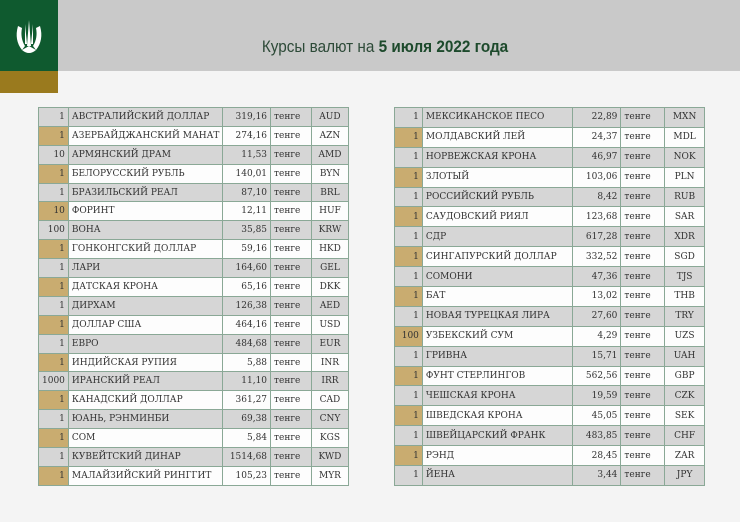 The height and width of the screenshot is (522, 740). What do you see at coordinates (370, 35) in the screenshot?
I see `header-band` at bounding box center [370, 35].